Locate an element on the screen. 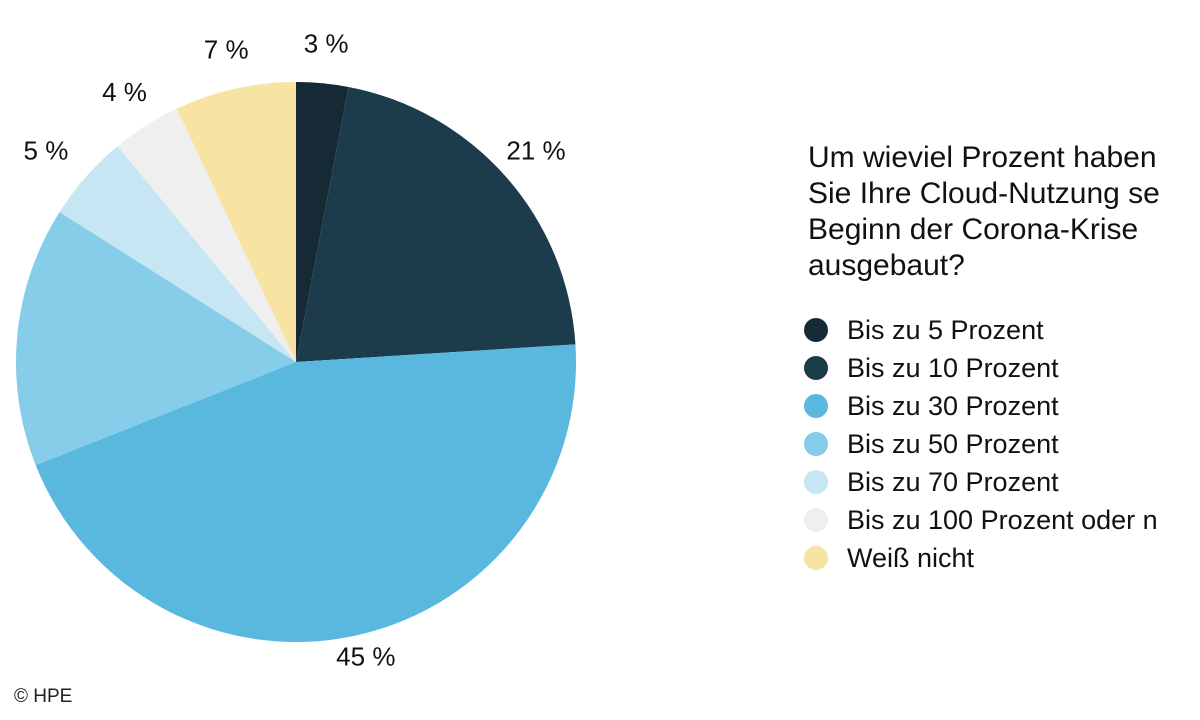 This screenshot has height=720, width=1200. legend-item: Bis zu 30 Prozent is located at coordinates (1002, 406).